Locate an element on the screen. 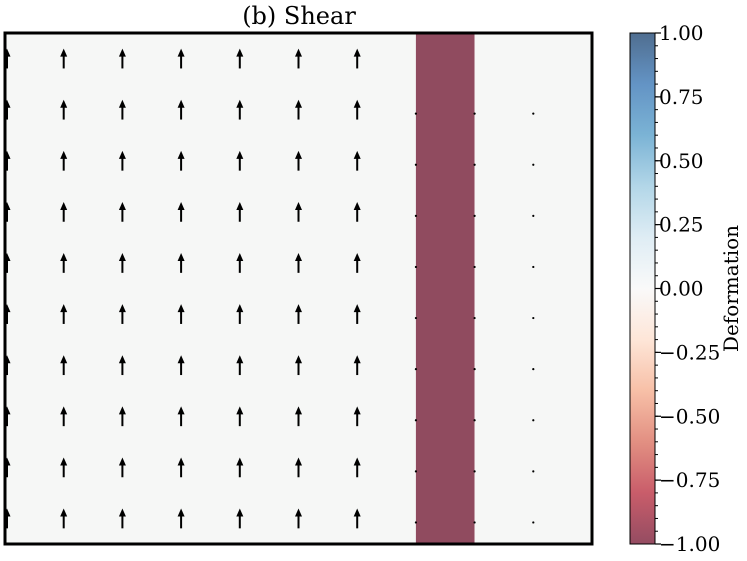 The height and width of the screenshot is (561, 747). colorbar-tick-label: 1.00 is located at coordinates (681, 33).